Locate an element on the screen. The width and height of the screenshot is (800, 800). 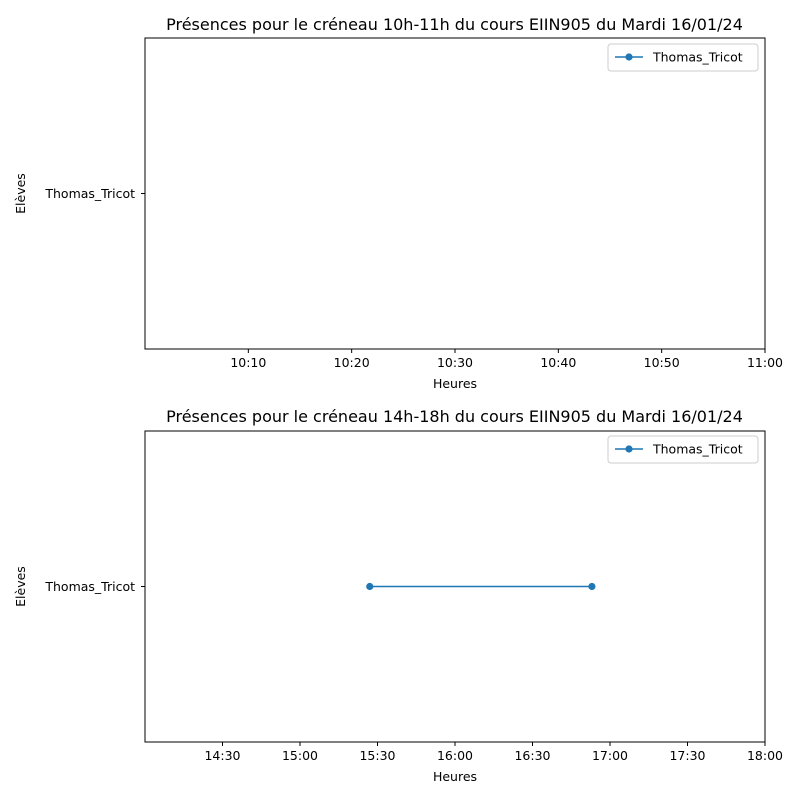
chart-2-x-ticks: 14:30 15:00 15:30 16:00 16:30 17:00 17:30 18:00 is located at coordinates (493, 752).